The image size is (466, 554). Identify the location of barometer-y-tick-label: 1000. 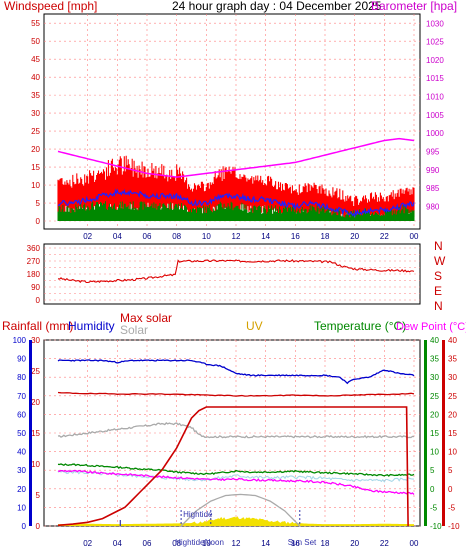
(435, 133).